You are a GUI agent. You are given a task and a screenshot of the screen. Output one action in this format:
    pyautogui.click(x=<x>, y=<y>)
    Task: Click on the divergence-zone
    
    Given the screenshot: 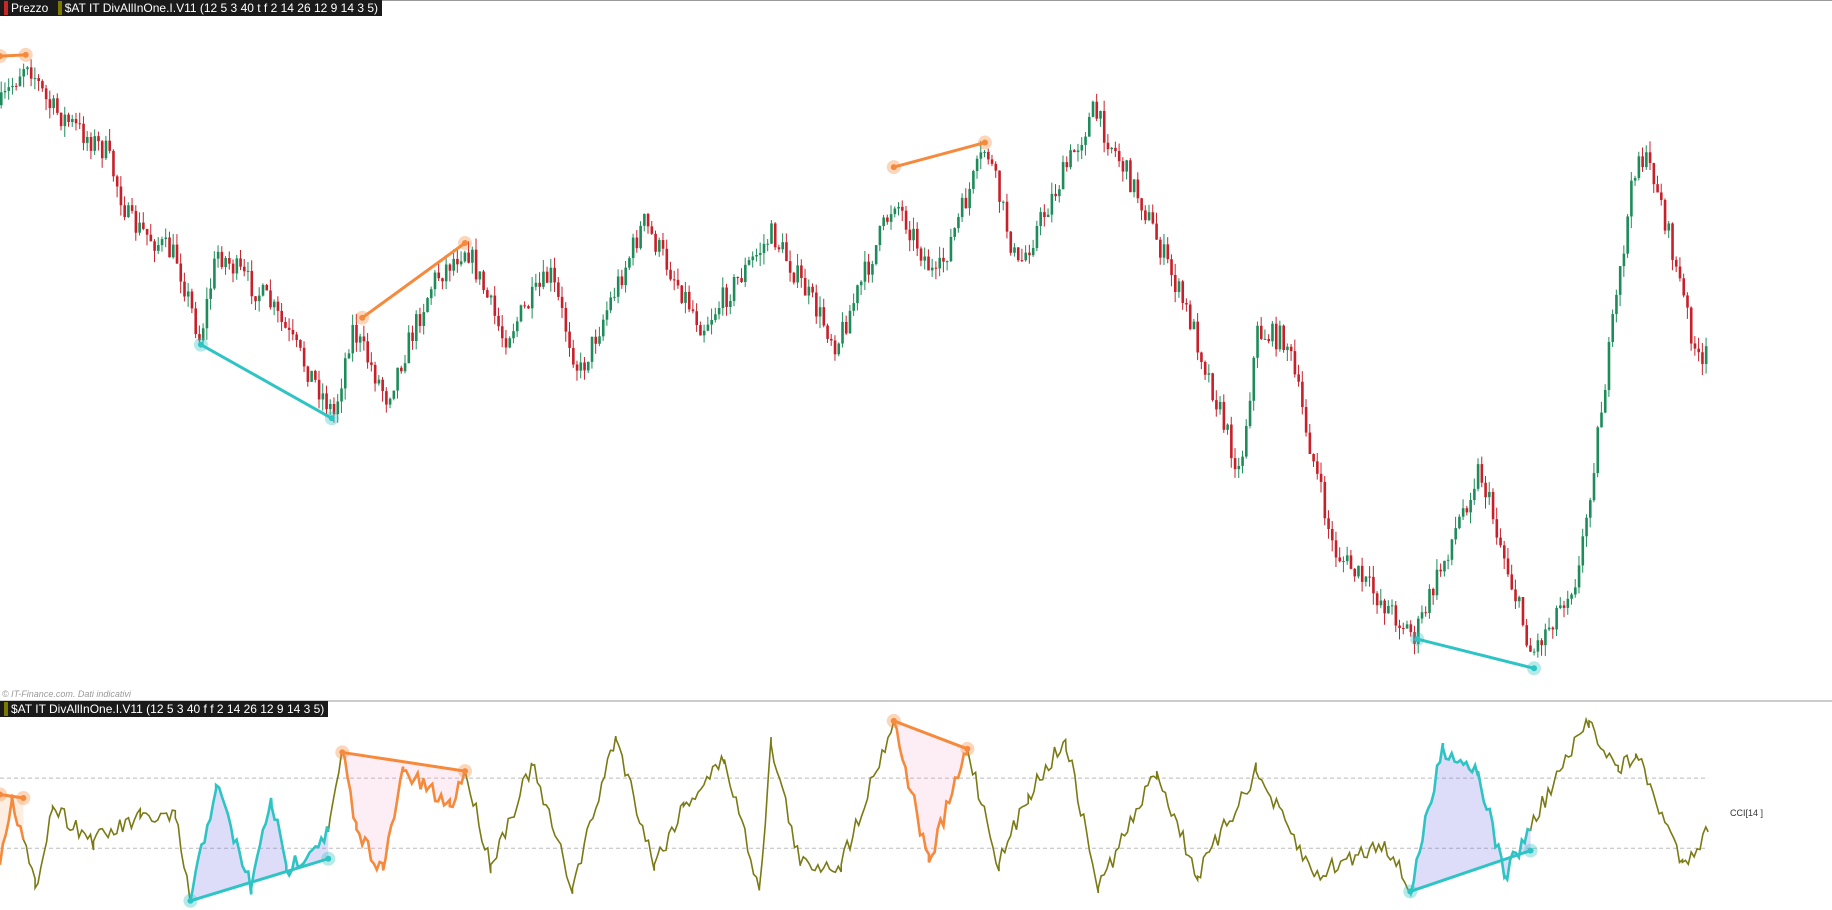 What is the action you would take?
    pyautogui.click(x=12, y=829)
    